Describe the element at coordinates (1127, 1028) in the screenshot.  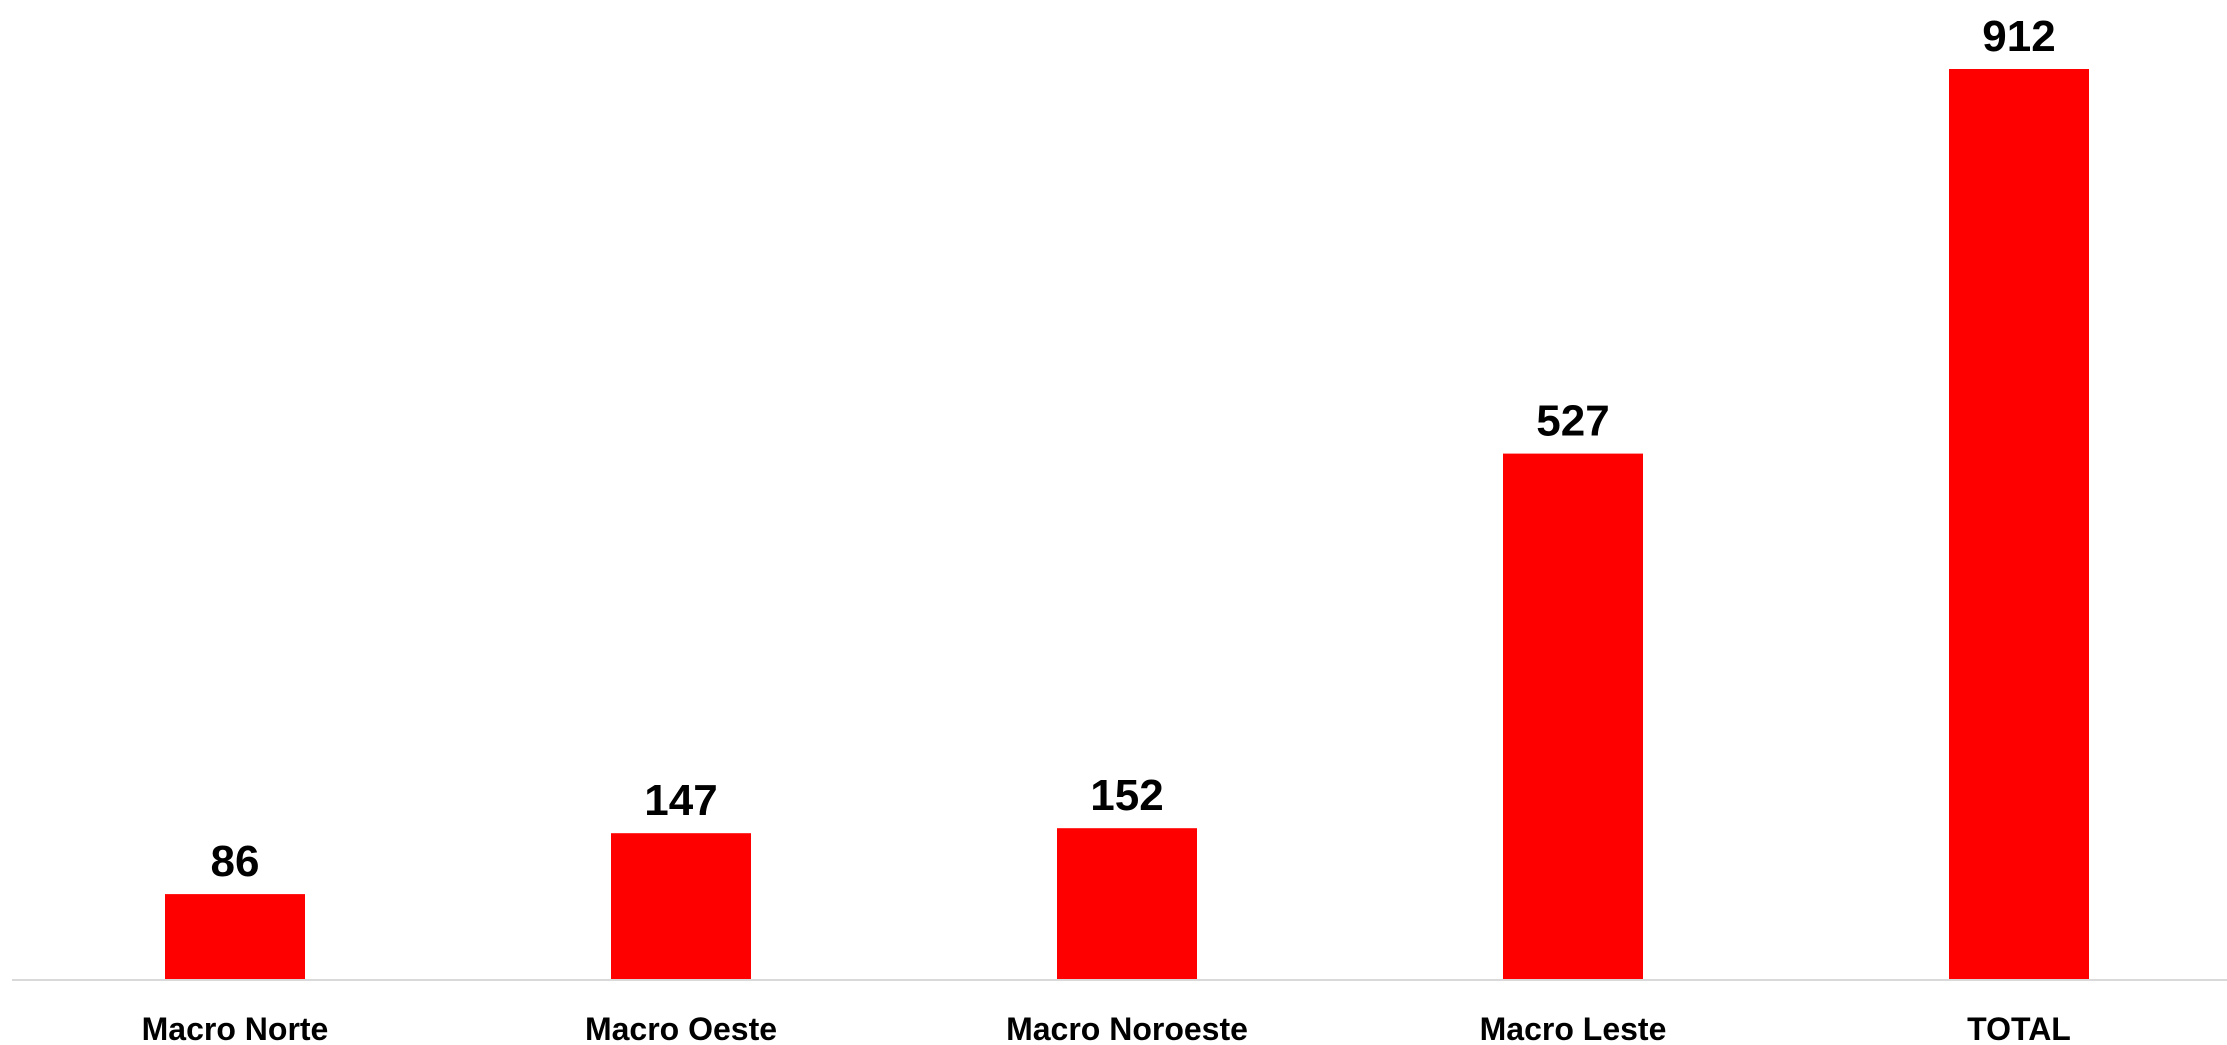
I see `x-tick-label-macro-noroeste: Macro Noroeste` at that location.